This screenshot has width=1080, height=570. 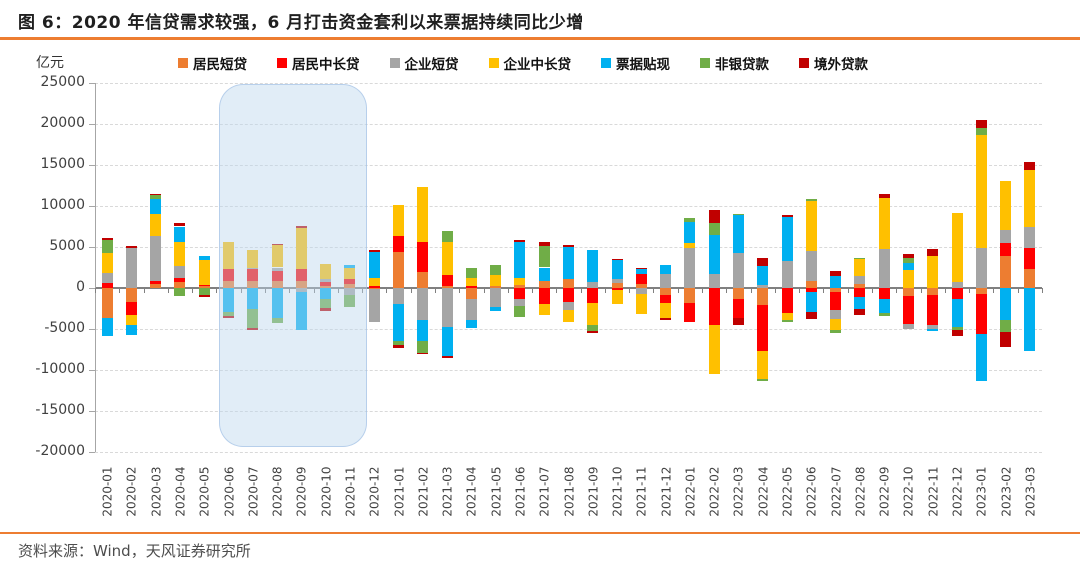 I want to click on y-tick-label: 15000, so click(x=62, y=164).